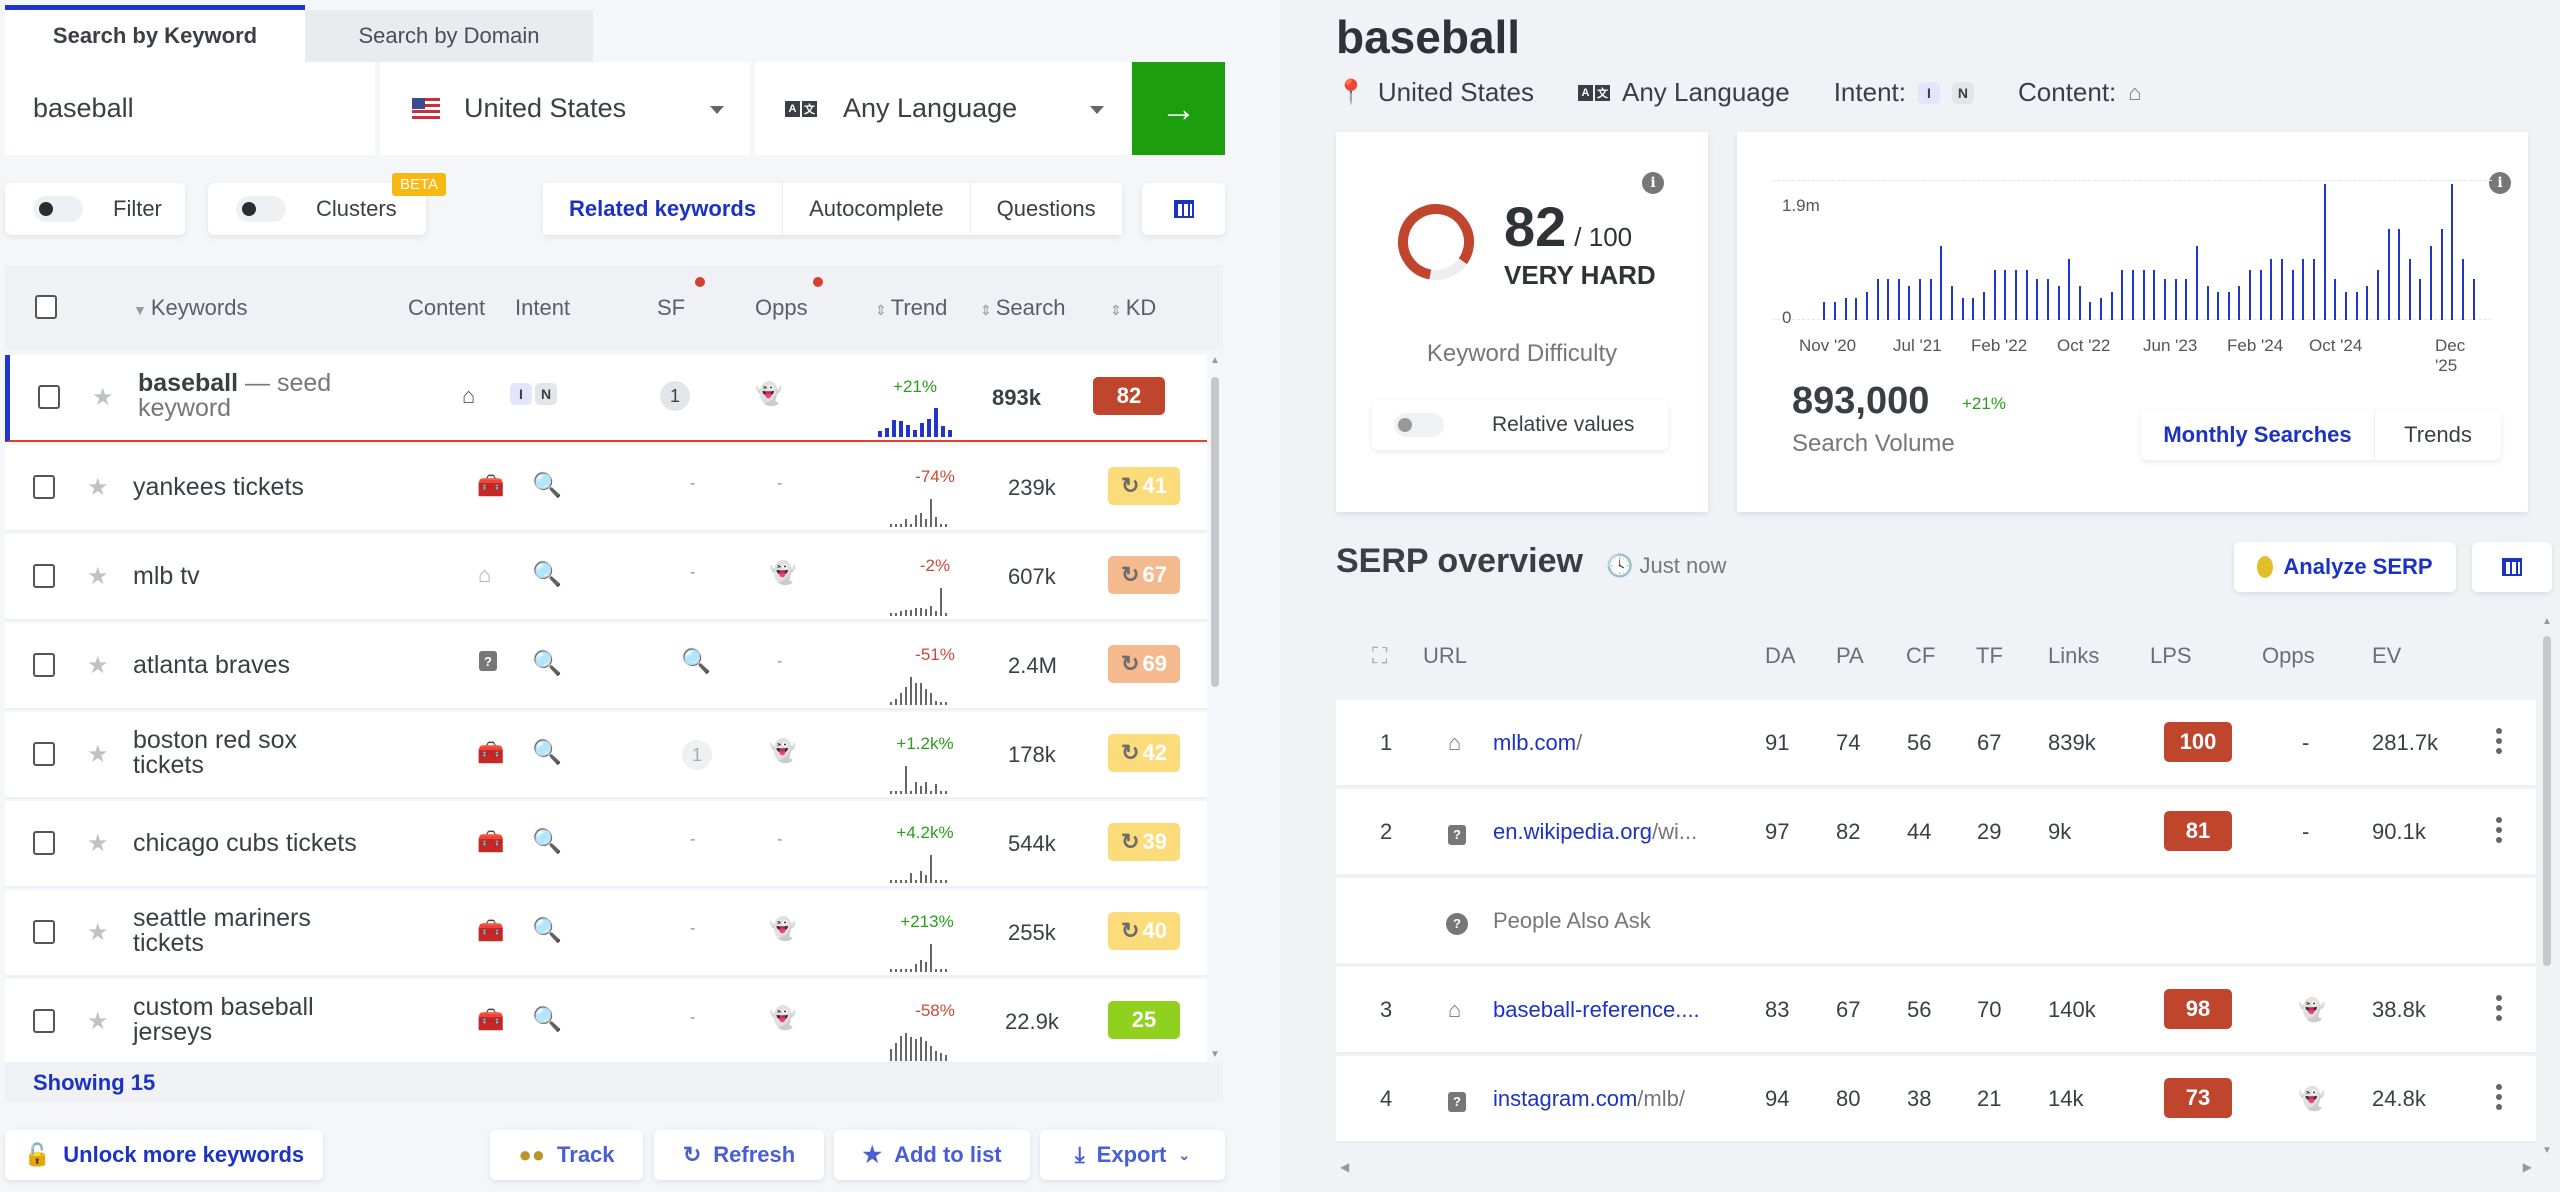 The width and height of the screenshot is (2560, 1192). What do you see at coordinates (565, 108) in the screenshot?
I see `country-select: United States` at bounding box center [565, 108].